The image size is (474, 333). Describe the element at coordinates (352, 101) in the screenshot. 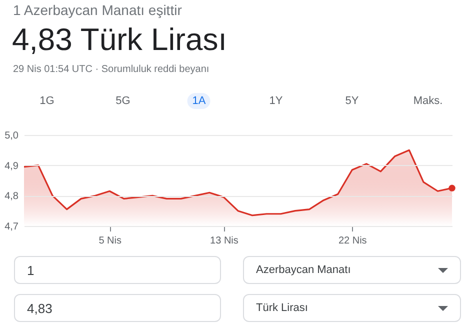

I see `text: 5Y` at that location.